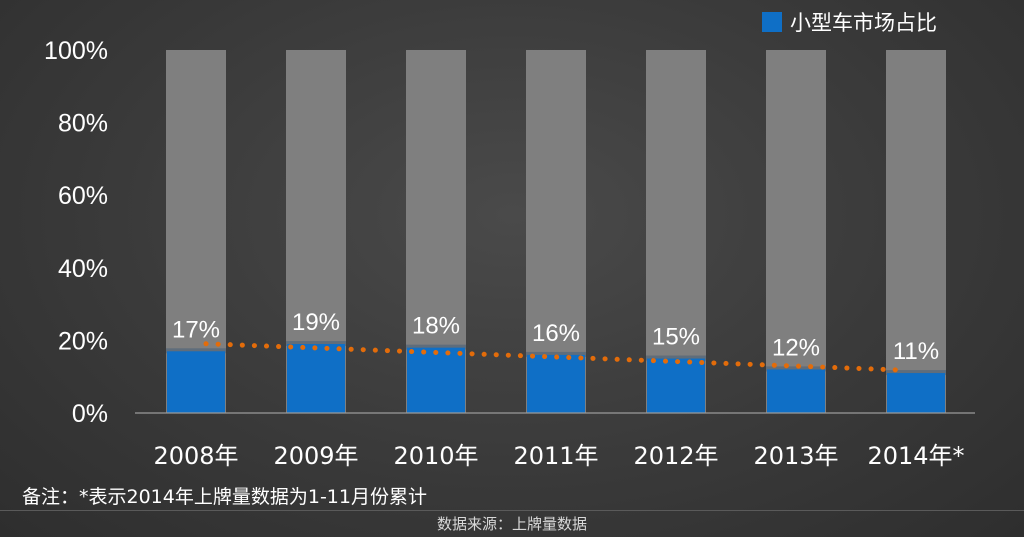 The height and width of the screenshot is (537, 1024). I want to click on legend-swatch, so click(772, 22).